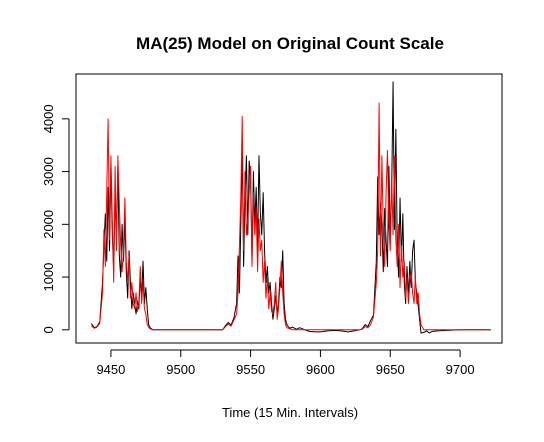 The height and width of the screenshot is (442, 544). What do you see at coordinates (110, 369) in the screenshot?
I see `x-tick-label: 9450` at bounding box center [110, 369].